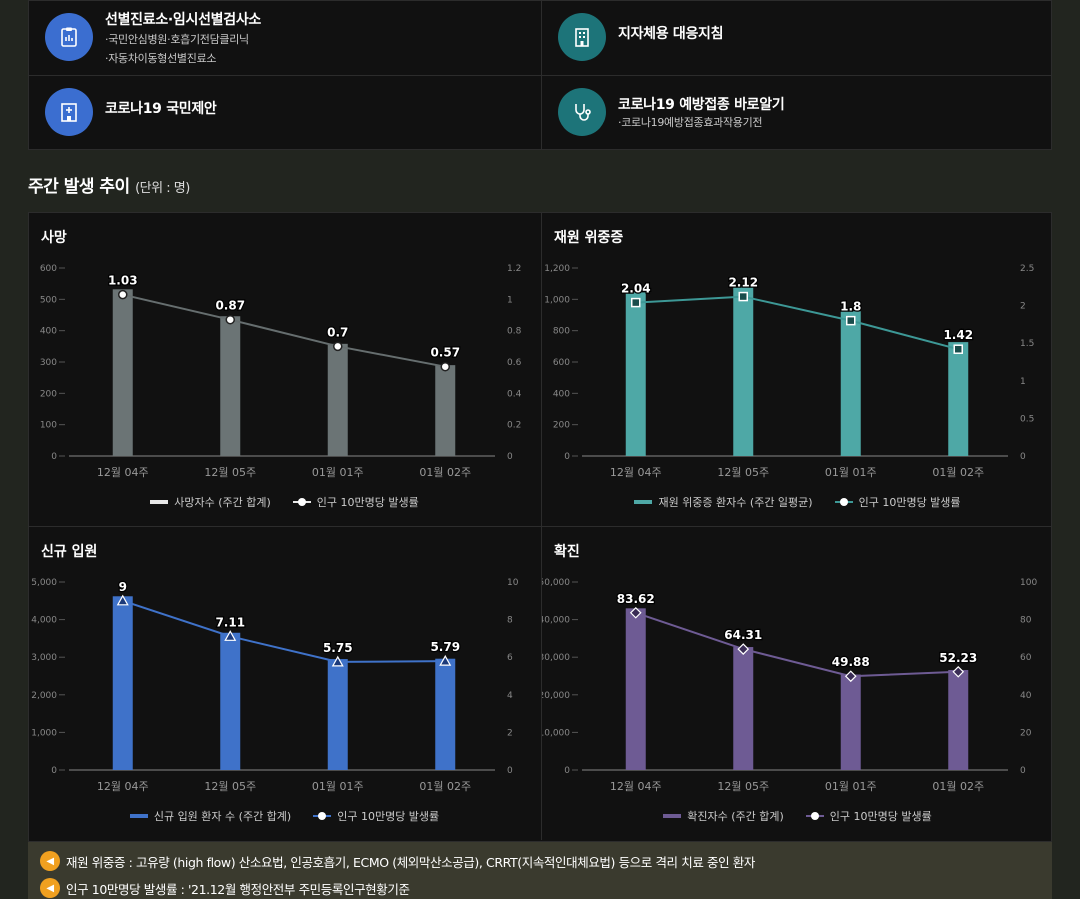  Describe the element at coordinates (161, 58) in the screenshot. I see `link-sub: ·자동차이동형선별진료소` at that location.